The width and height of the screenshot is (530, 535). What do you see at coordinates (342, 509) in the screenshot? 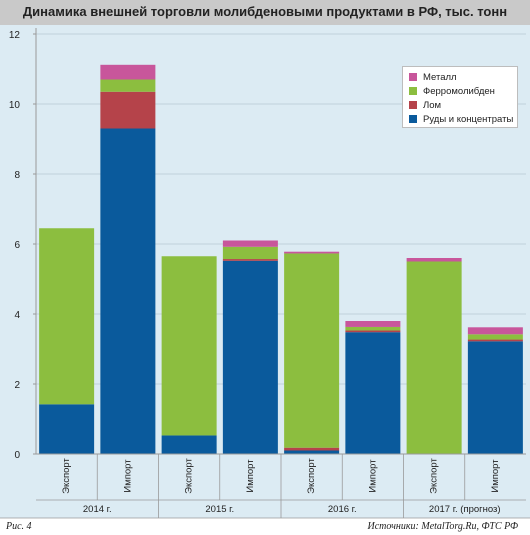
I see `group-label: 2016 г.` at bounding box center [342, 509].